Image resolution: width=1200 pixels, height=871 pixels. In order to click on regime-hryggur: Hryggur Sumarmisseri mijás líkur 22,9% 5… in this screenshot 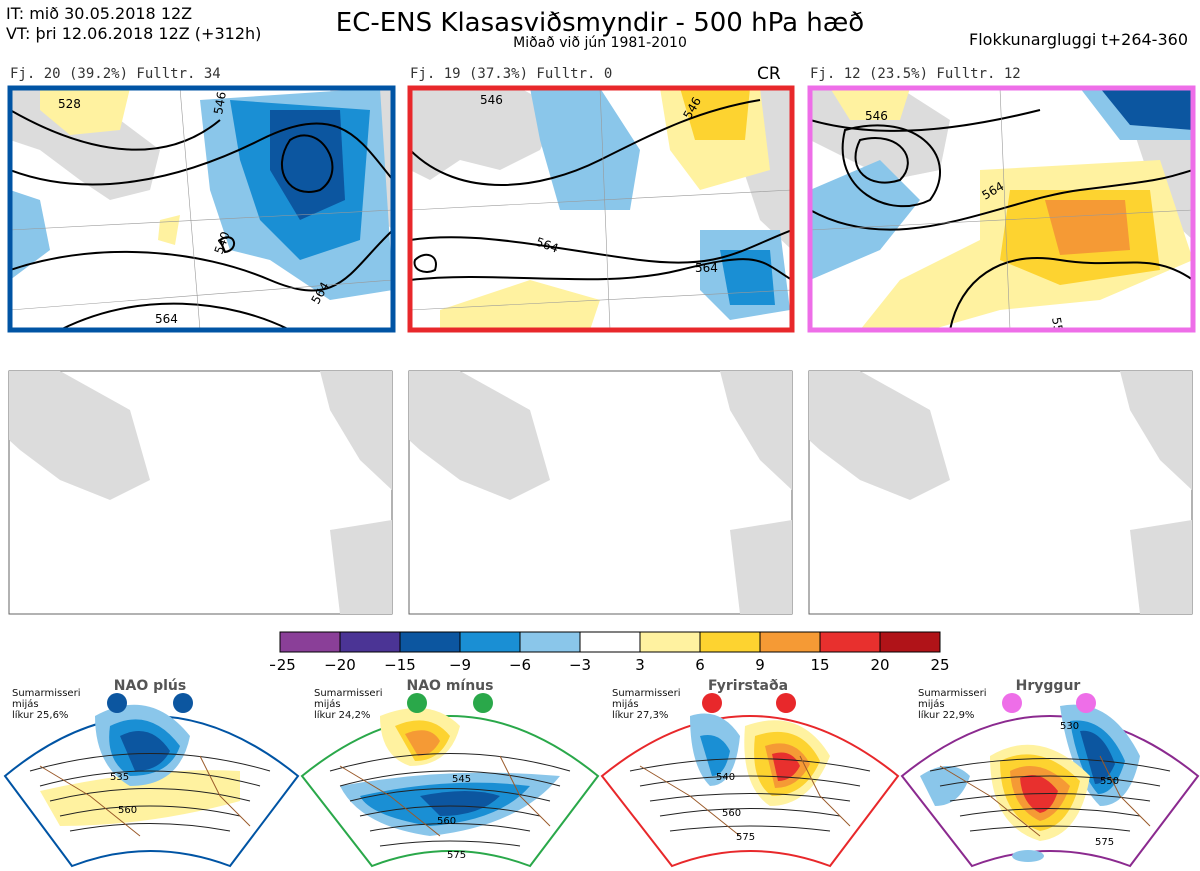, I will do `click(1050, 773)`.